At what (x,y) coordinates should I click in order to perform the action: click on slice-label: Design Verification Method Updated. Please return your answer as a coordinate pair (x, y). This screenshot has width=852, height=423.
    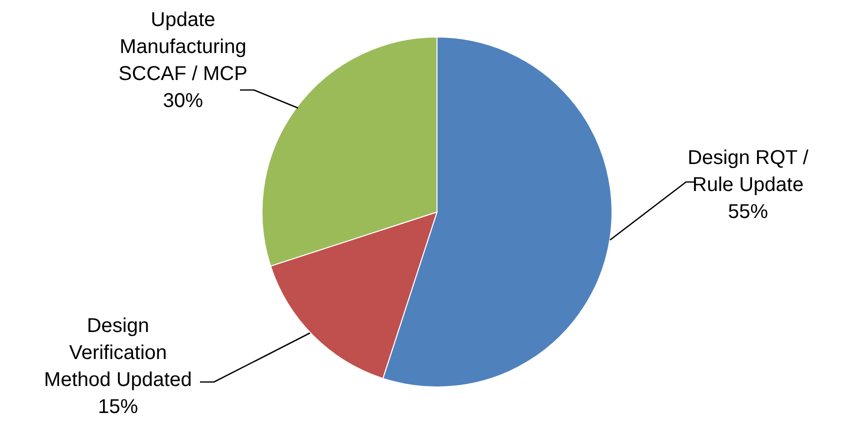
    Looking at the image, I should click on (118, 353).